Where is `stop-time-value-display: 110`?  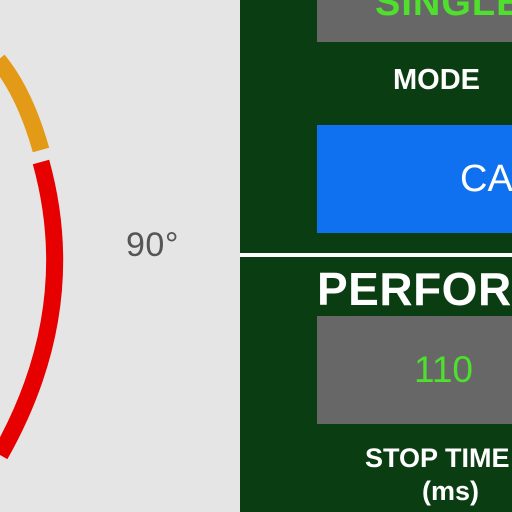 stop-time-value-display: 110 is located at coordinates (414, 370).